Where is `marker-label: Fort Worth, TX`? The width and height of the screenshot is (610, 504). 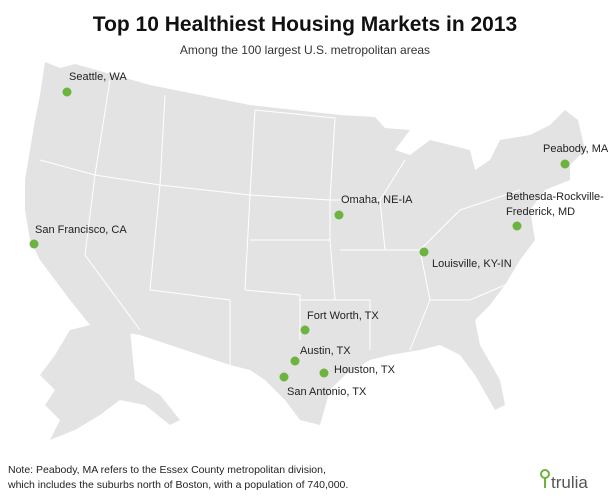 marker-label: Fort Worth, TX is located at coordinates (343, 316).